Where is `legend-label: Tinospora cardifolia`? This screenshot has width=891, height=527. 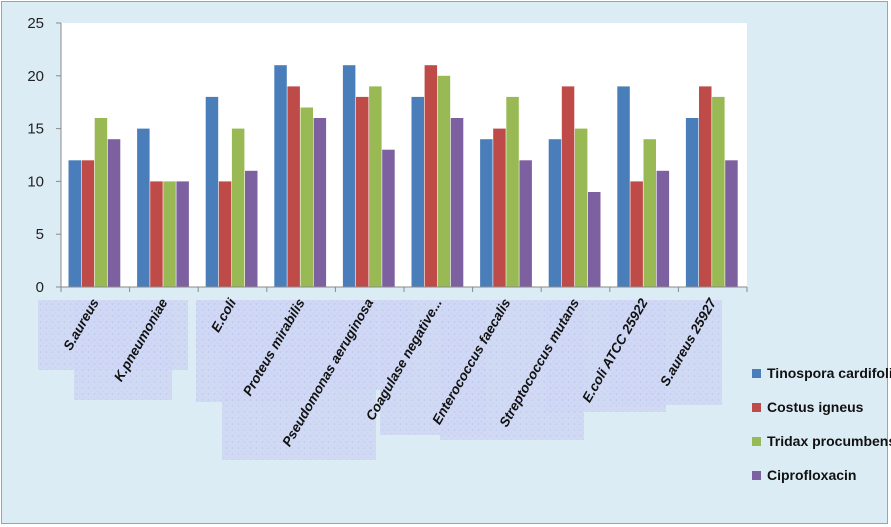 legend-label: Tinospora cardifolia is located at coordinates (829, 373).